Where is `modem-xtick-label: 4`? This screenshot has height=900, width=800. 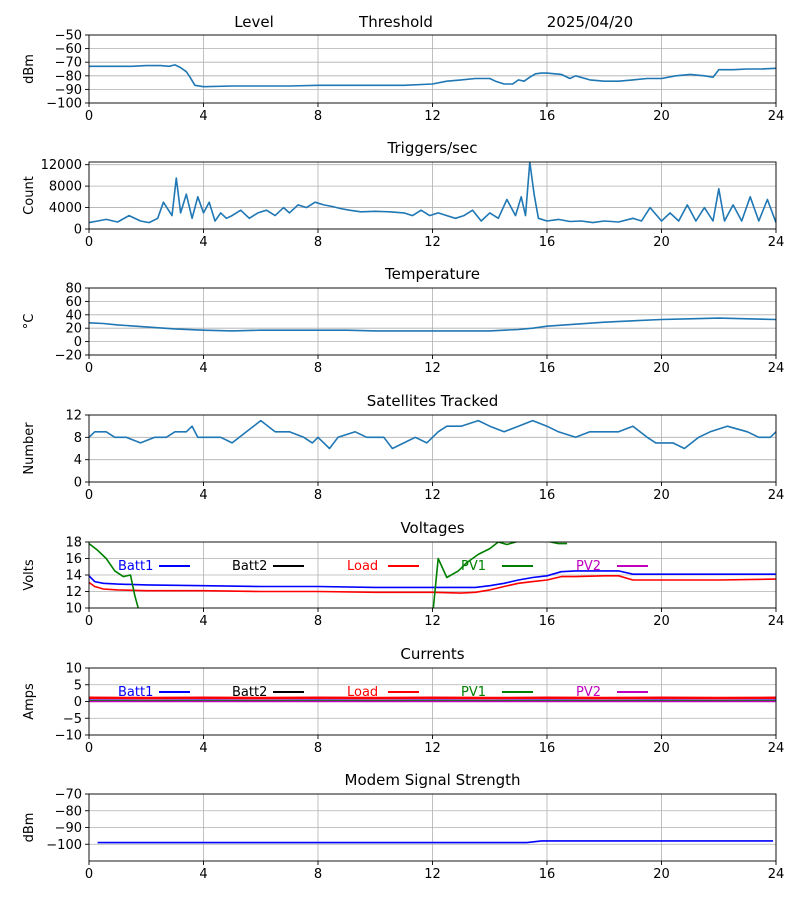 modem-xtick-label: 4 is located at coordinates (203, 874).